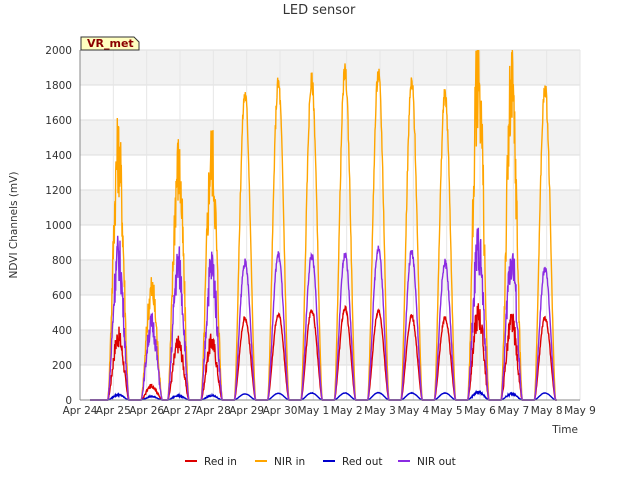  I want to click on y-tick-label: 800, so click(62, 261).